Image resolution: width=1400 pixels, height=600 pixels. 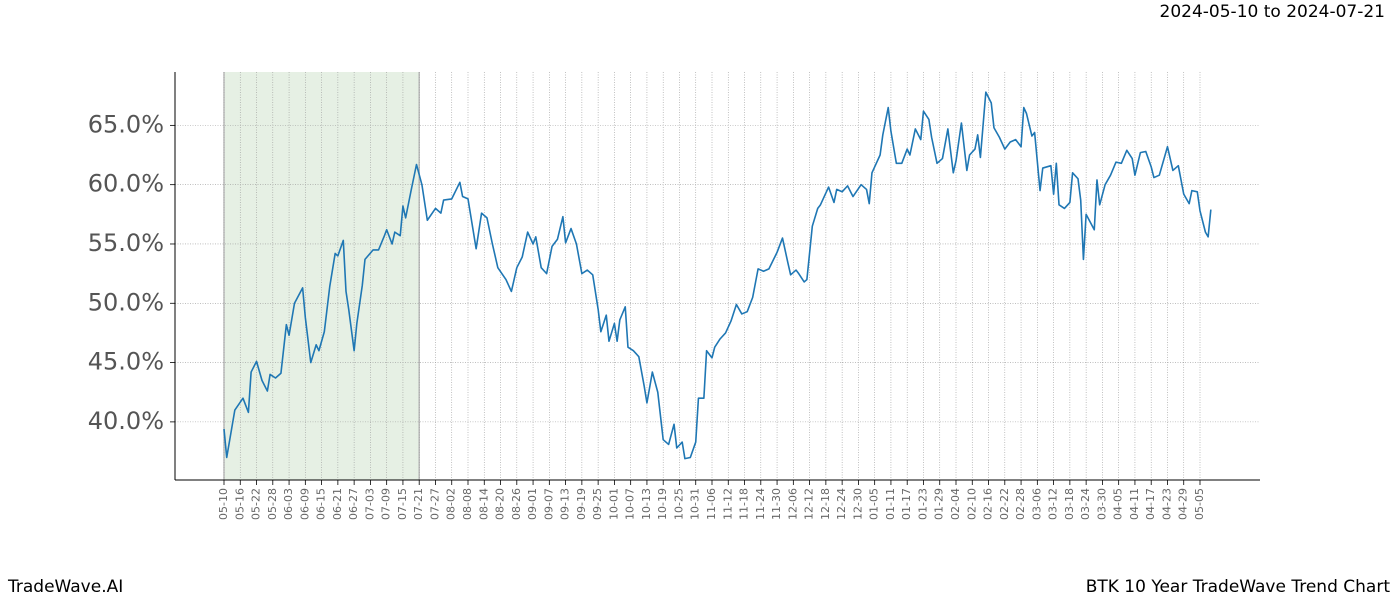 What do you see at coordinates (1020, 504) in the screenshot?
I see `x-tick-label: 02-28` at bounding box center [1020, 504].